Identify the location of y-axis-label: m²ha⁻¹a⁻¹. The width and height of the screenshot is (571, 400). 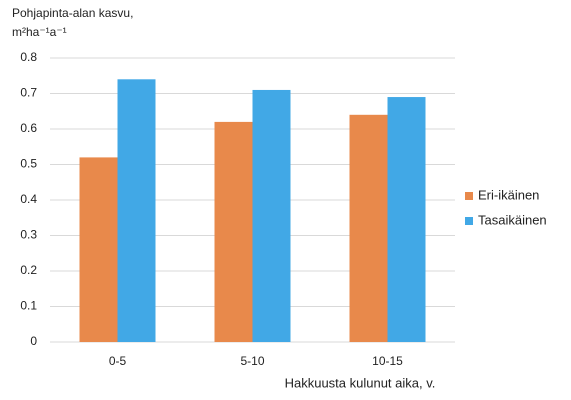
(39, 32).